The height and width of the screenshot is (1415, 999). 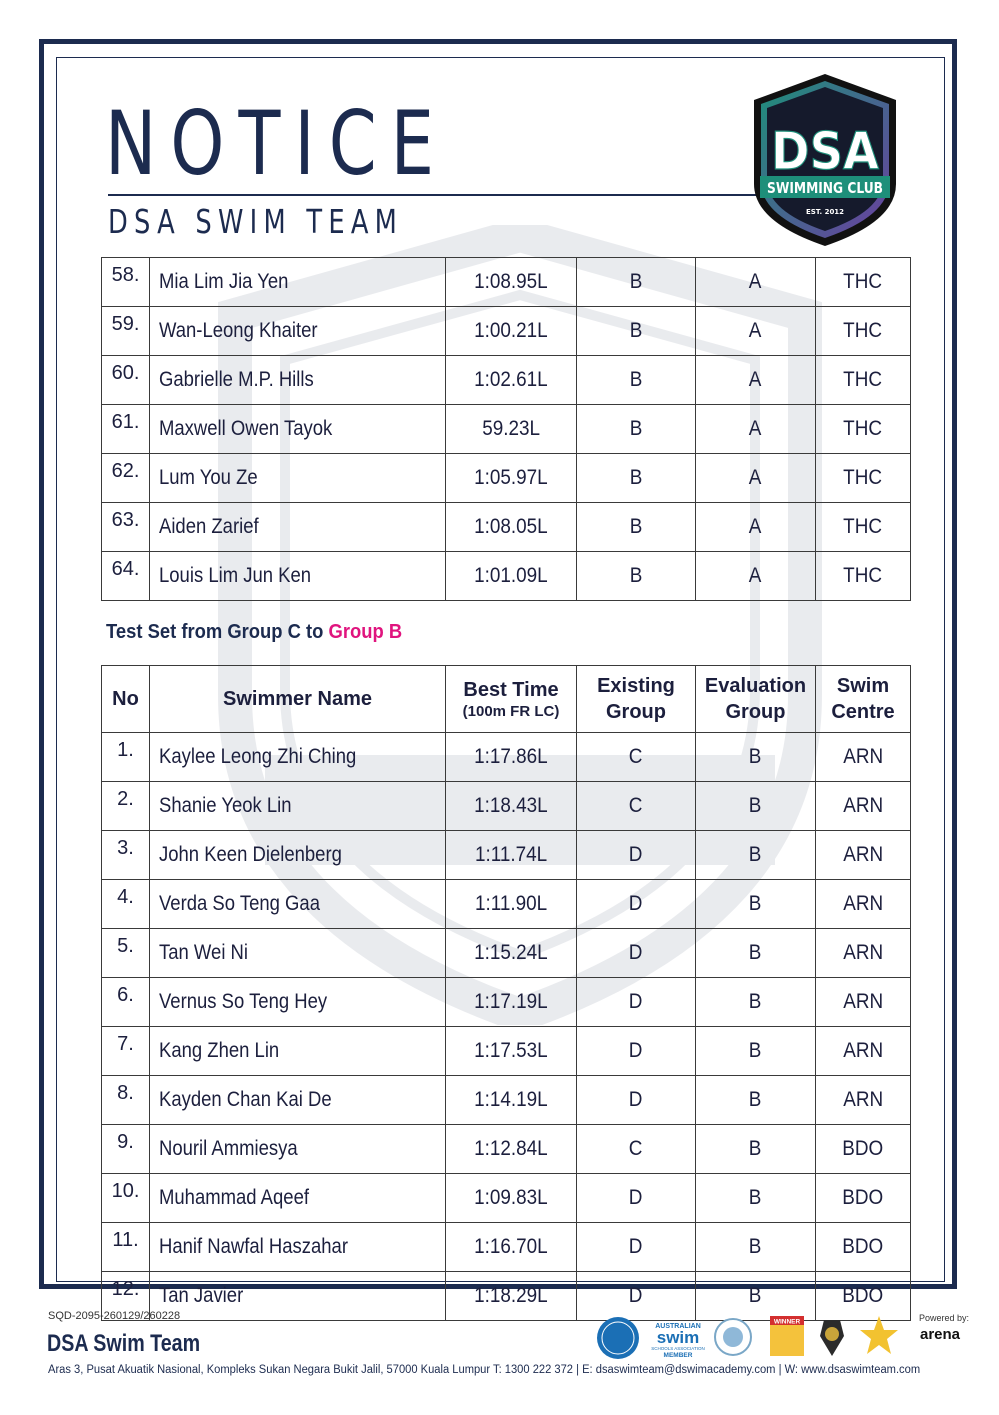 I want to click on section-heading-accent: Group B, so click(x=365, y=632).